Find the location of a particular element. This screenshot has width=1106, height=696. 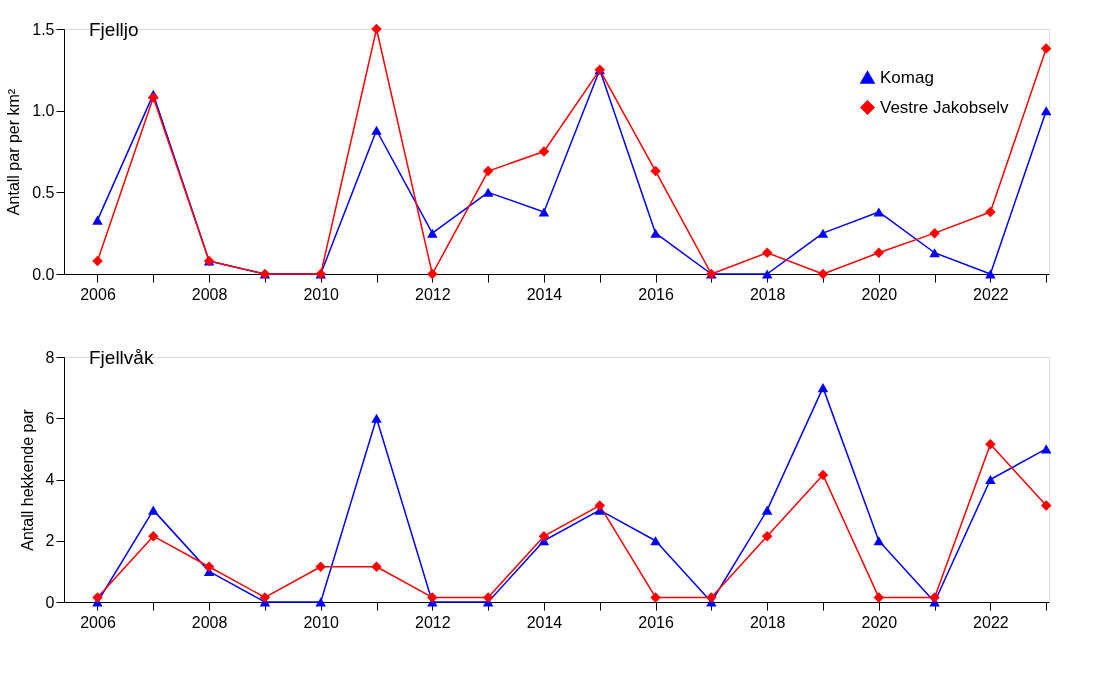

y-tick-label: 4 is located at coordinates (50, 479).